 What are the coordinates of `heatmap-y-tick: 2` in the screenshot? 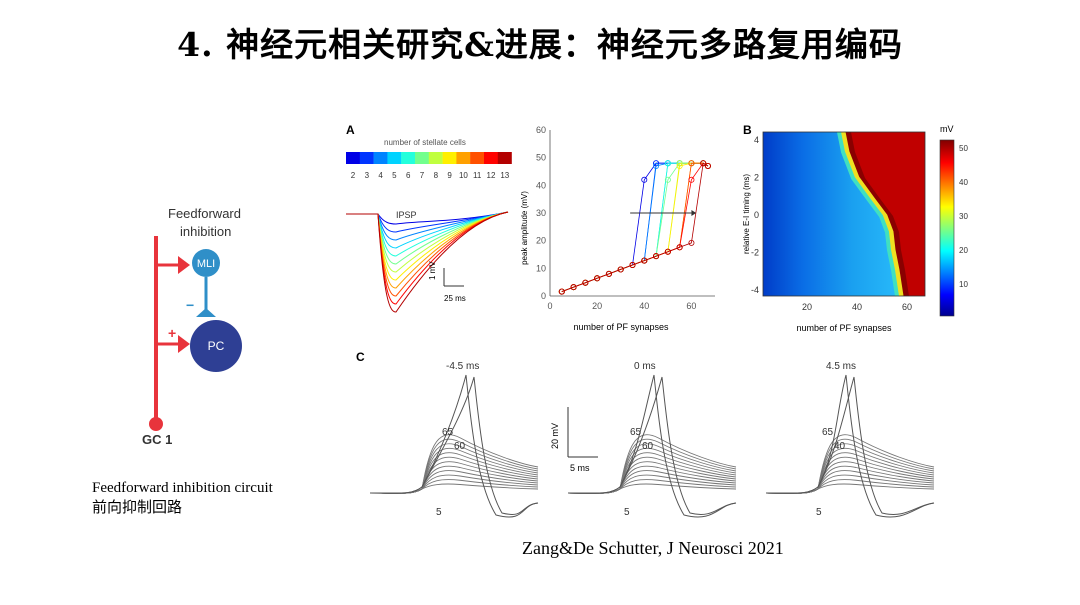 It's located at (756, 178).